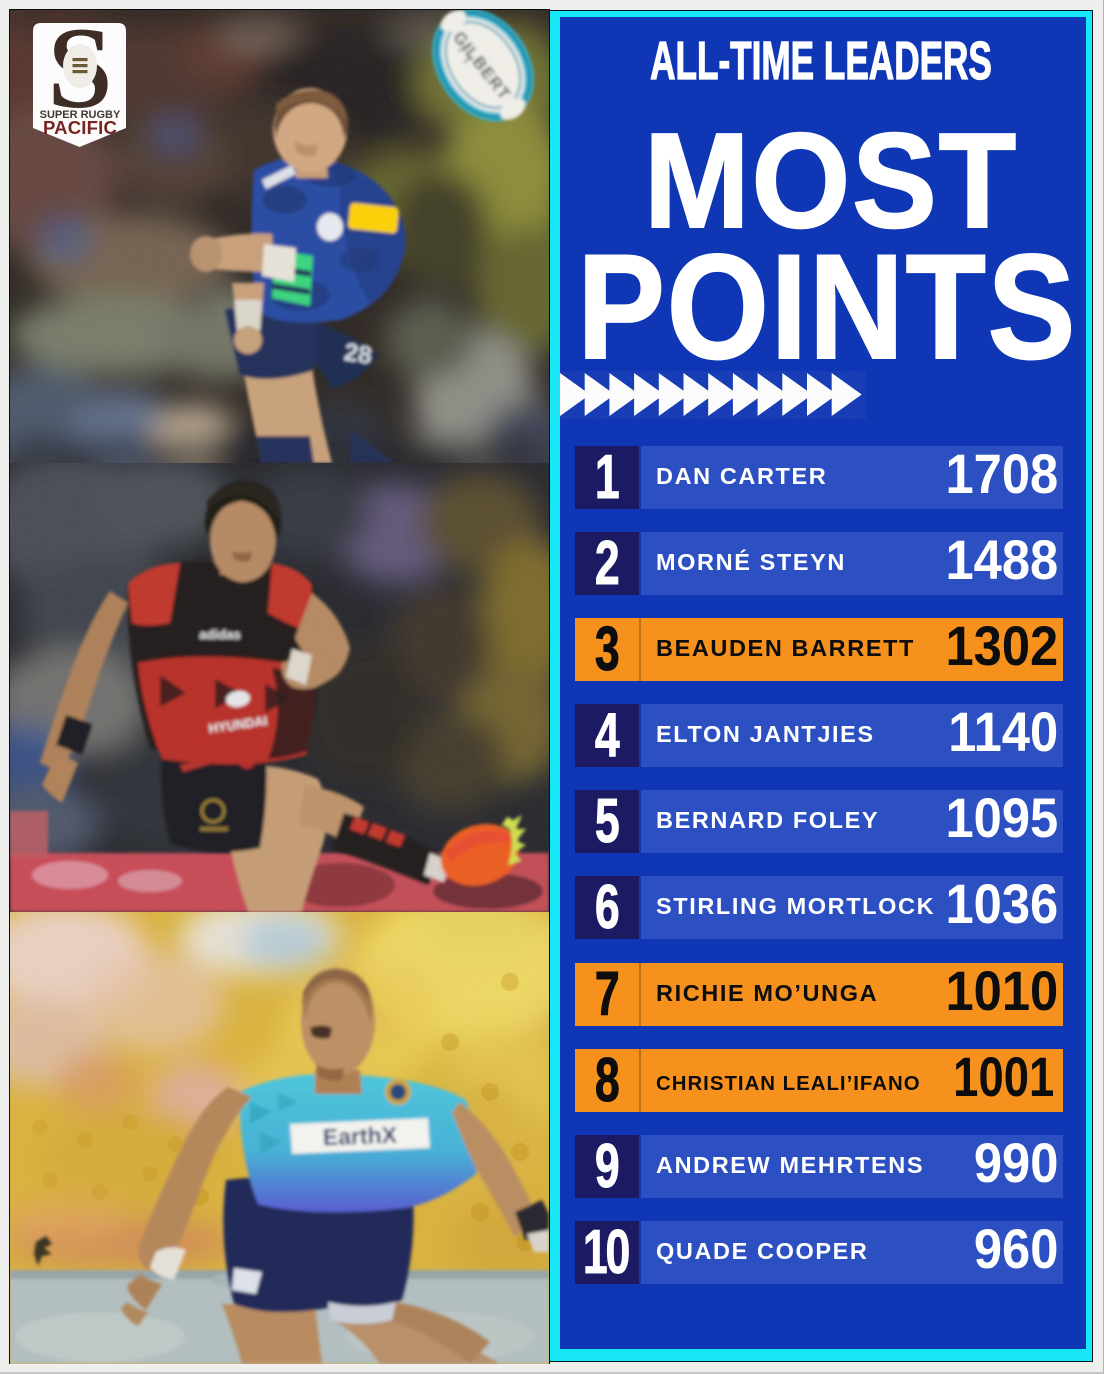 The image size is (1104, 1374). I want to click on svg-text: SUPER RUGBY, so click(80, 115).